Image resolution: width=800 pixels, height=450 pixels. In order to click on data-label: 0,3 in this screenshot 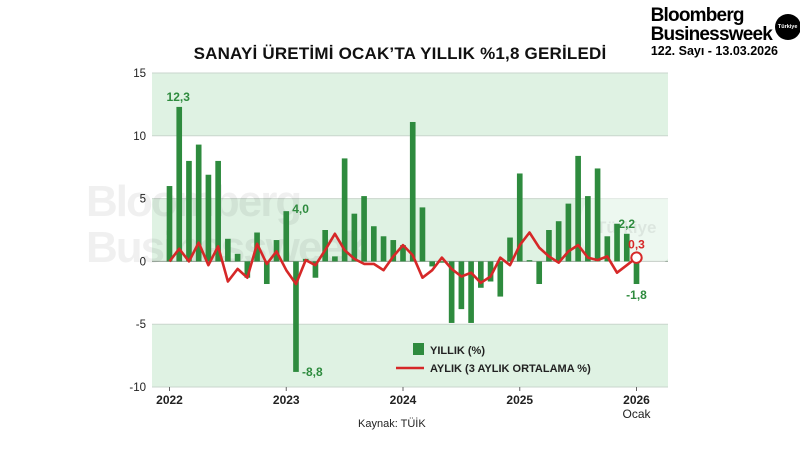, I will do `click(636, 245)`.